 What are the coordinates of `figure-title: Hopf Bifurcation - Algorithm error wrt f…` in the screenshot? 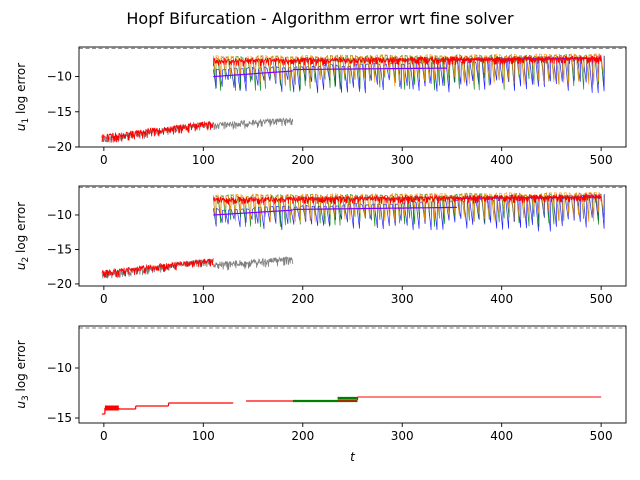 It's located at (320, 18).